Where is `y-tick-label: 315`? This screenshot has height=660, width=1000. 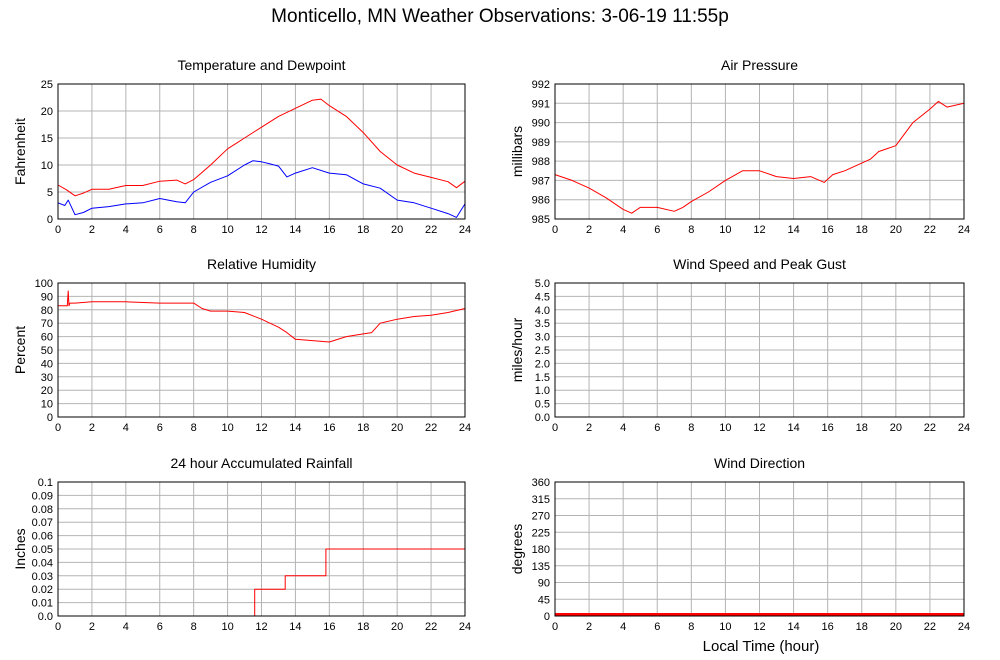 y-tick-label: 315 is located at coordinates (541, 500).